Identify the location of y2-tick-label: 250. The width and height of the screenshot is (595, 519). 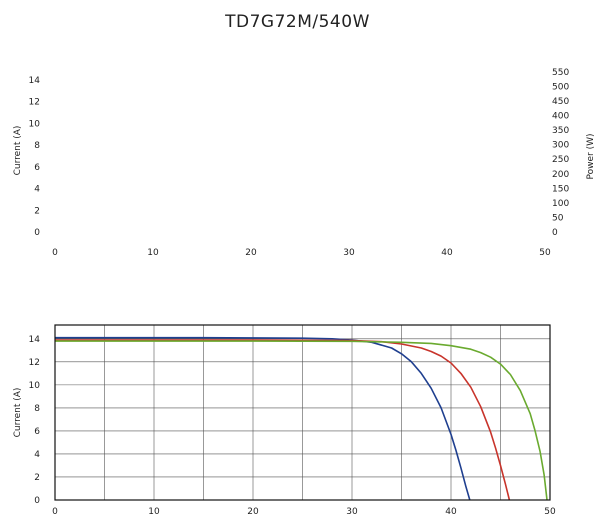
(560, 160).